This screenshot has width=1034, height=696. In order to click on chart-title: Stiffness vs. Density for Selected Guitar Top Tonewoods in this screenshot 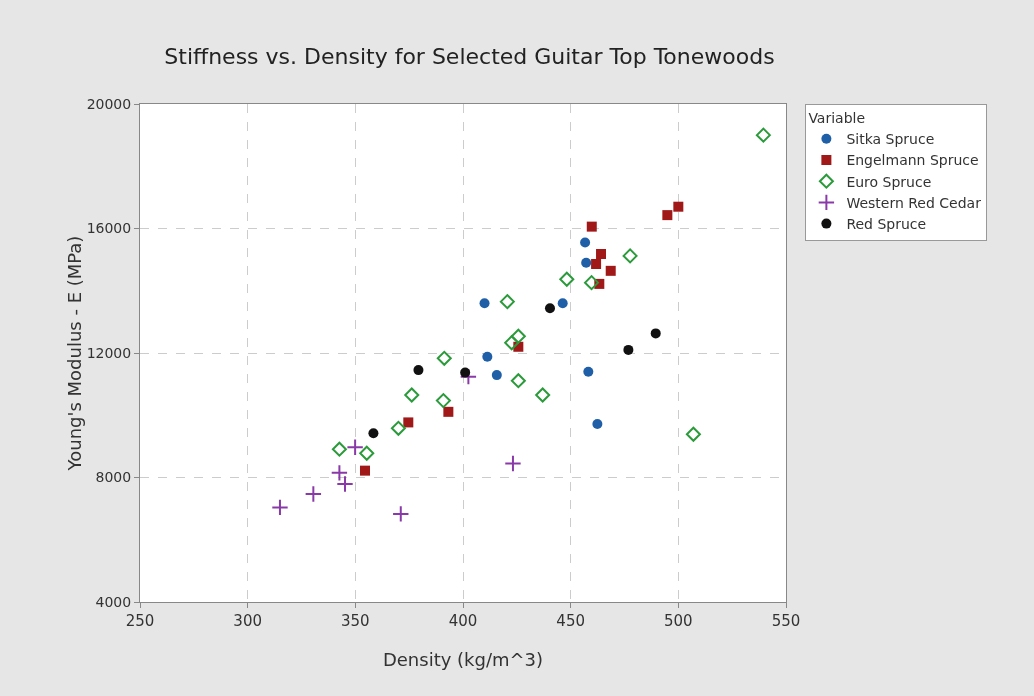, I will do `click(469, 57)`.